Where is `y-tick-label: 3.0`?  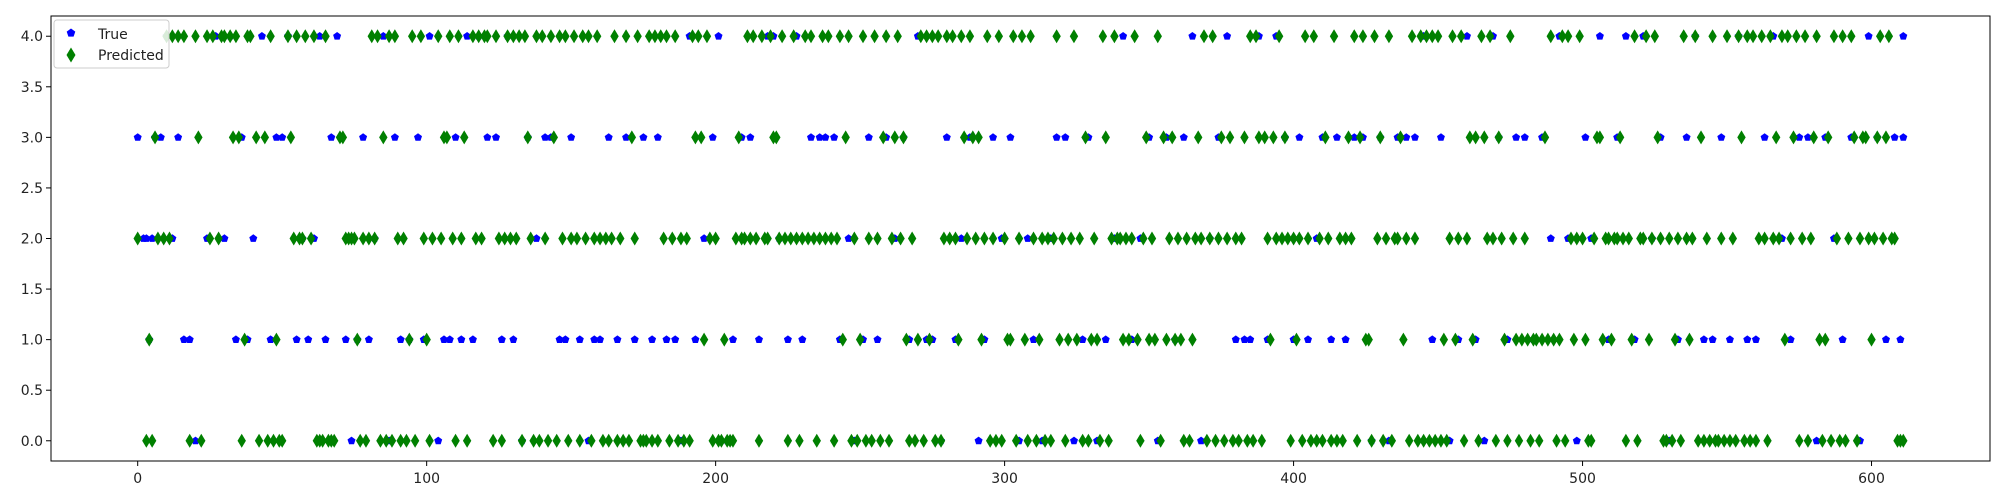 y-tick-label: 3.0 is located at coordinates (32, 138).